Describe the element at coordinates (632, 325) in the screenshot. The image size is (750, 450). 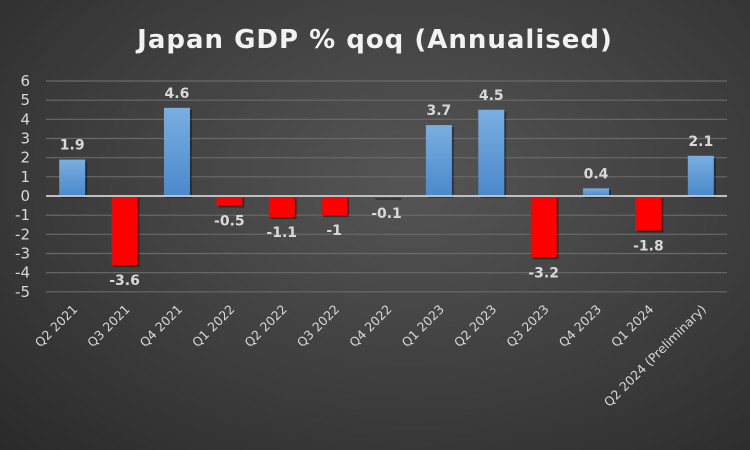
I see `x-tick-label: Q1 2024` at that location.